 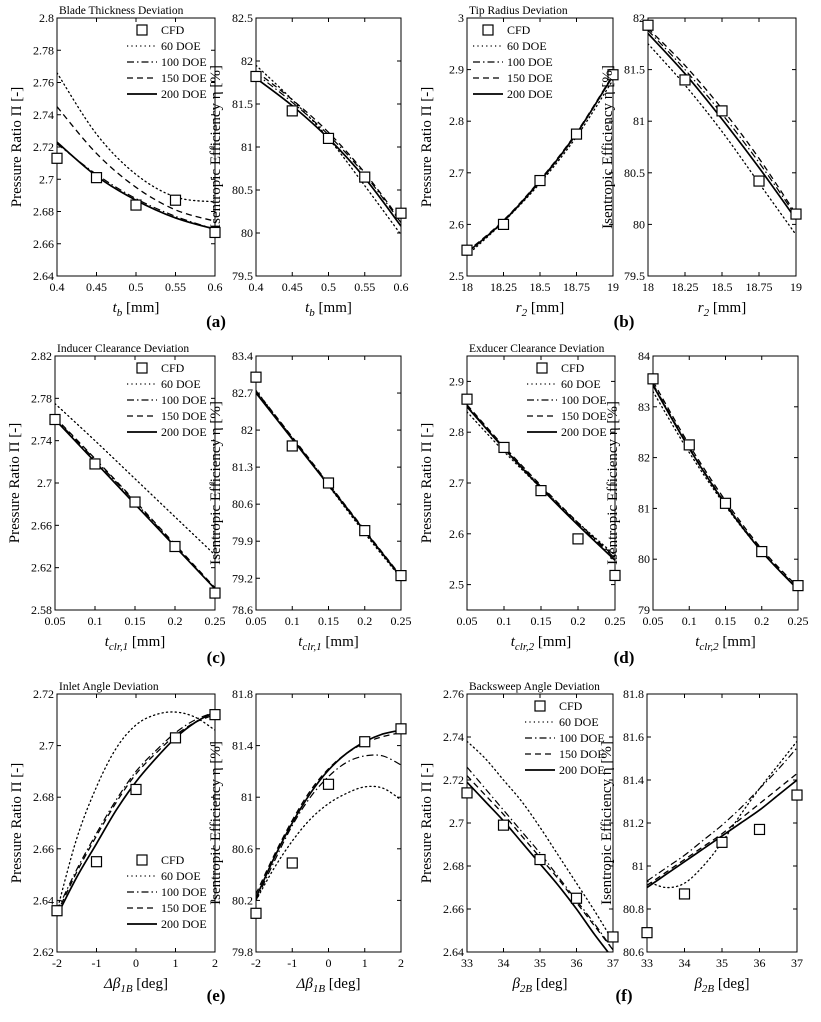 I want to click on y-tick-label: 2.9, so click(x=456, y=70).